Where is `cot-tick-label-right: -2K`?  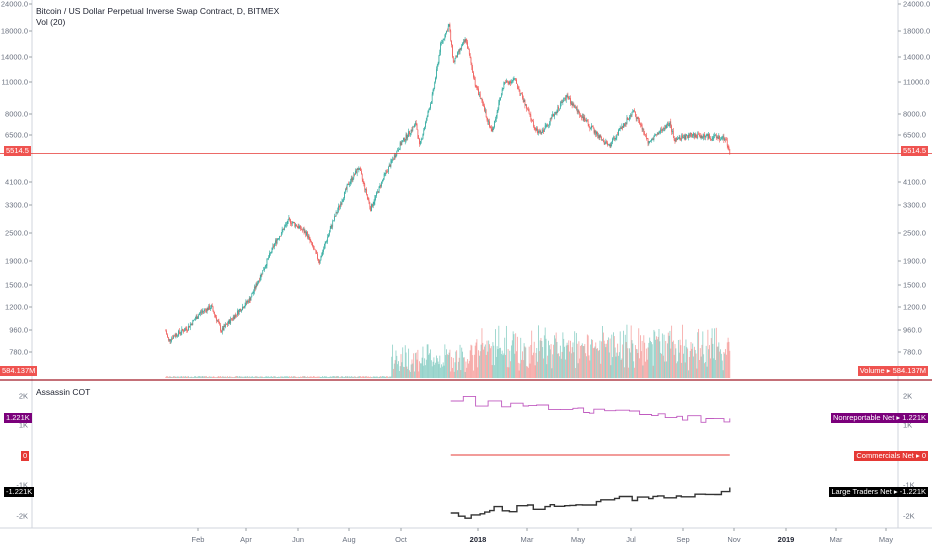
cot-tick-label-right: -2K is located at coordinates (909, 516).